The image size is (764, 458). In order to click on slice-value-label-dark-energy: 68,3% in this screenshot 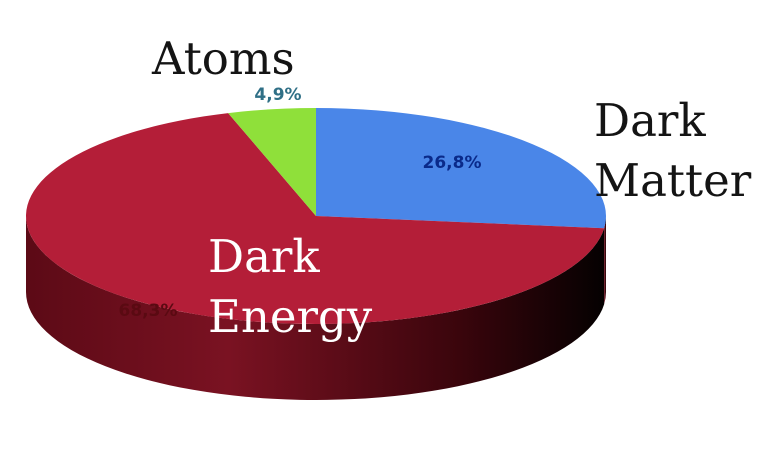, I will do `click(148, 311)`.